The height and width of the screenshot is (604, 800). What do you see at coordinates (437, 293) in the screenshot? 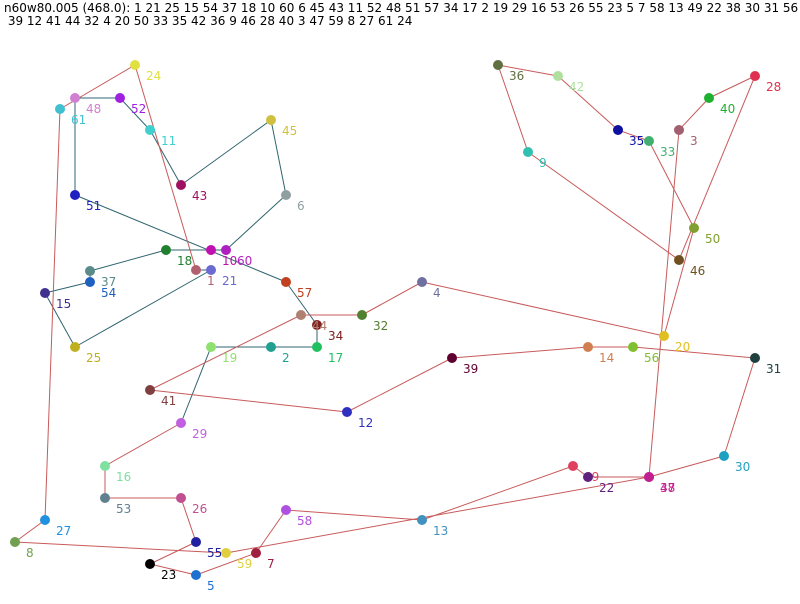
I see `node-label: 4` at bounding box center [437, 293].